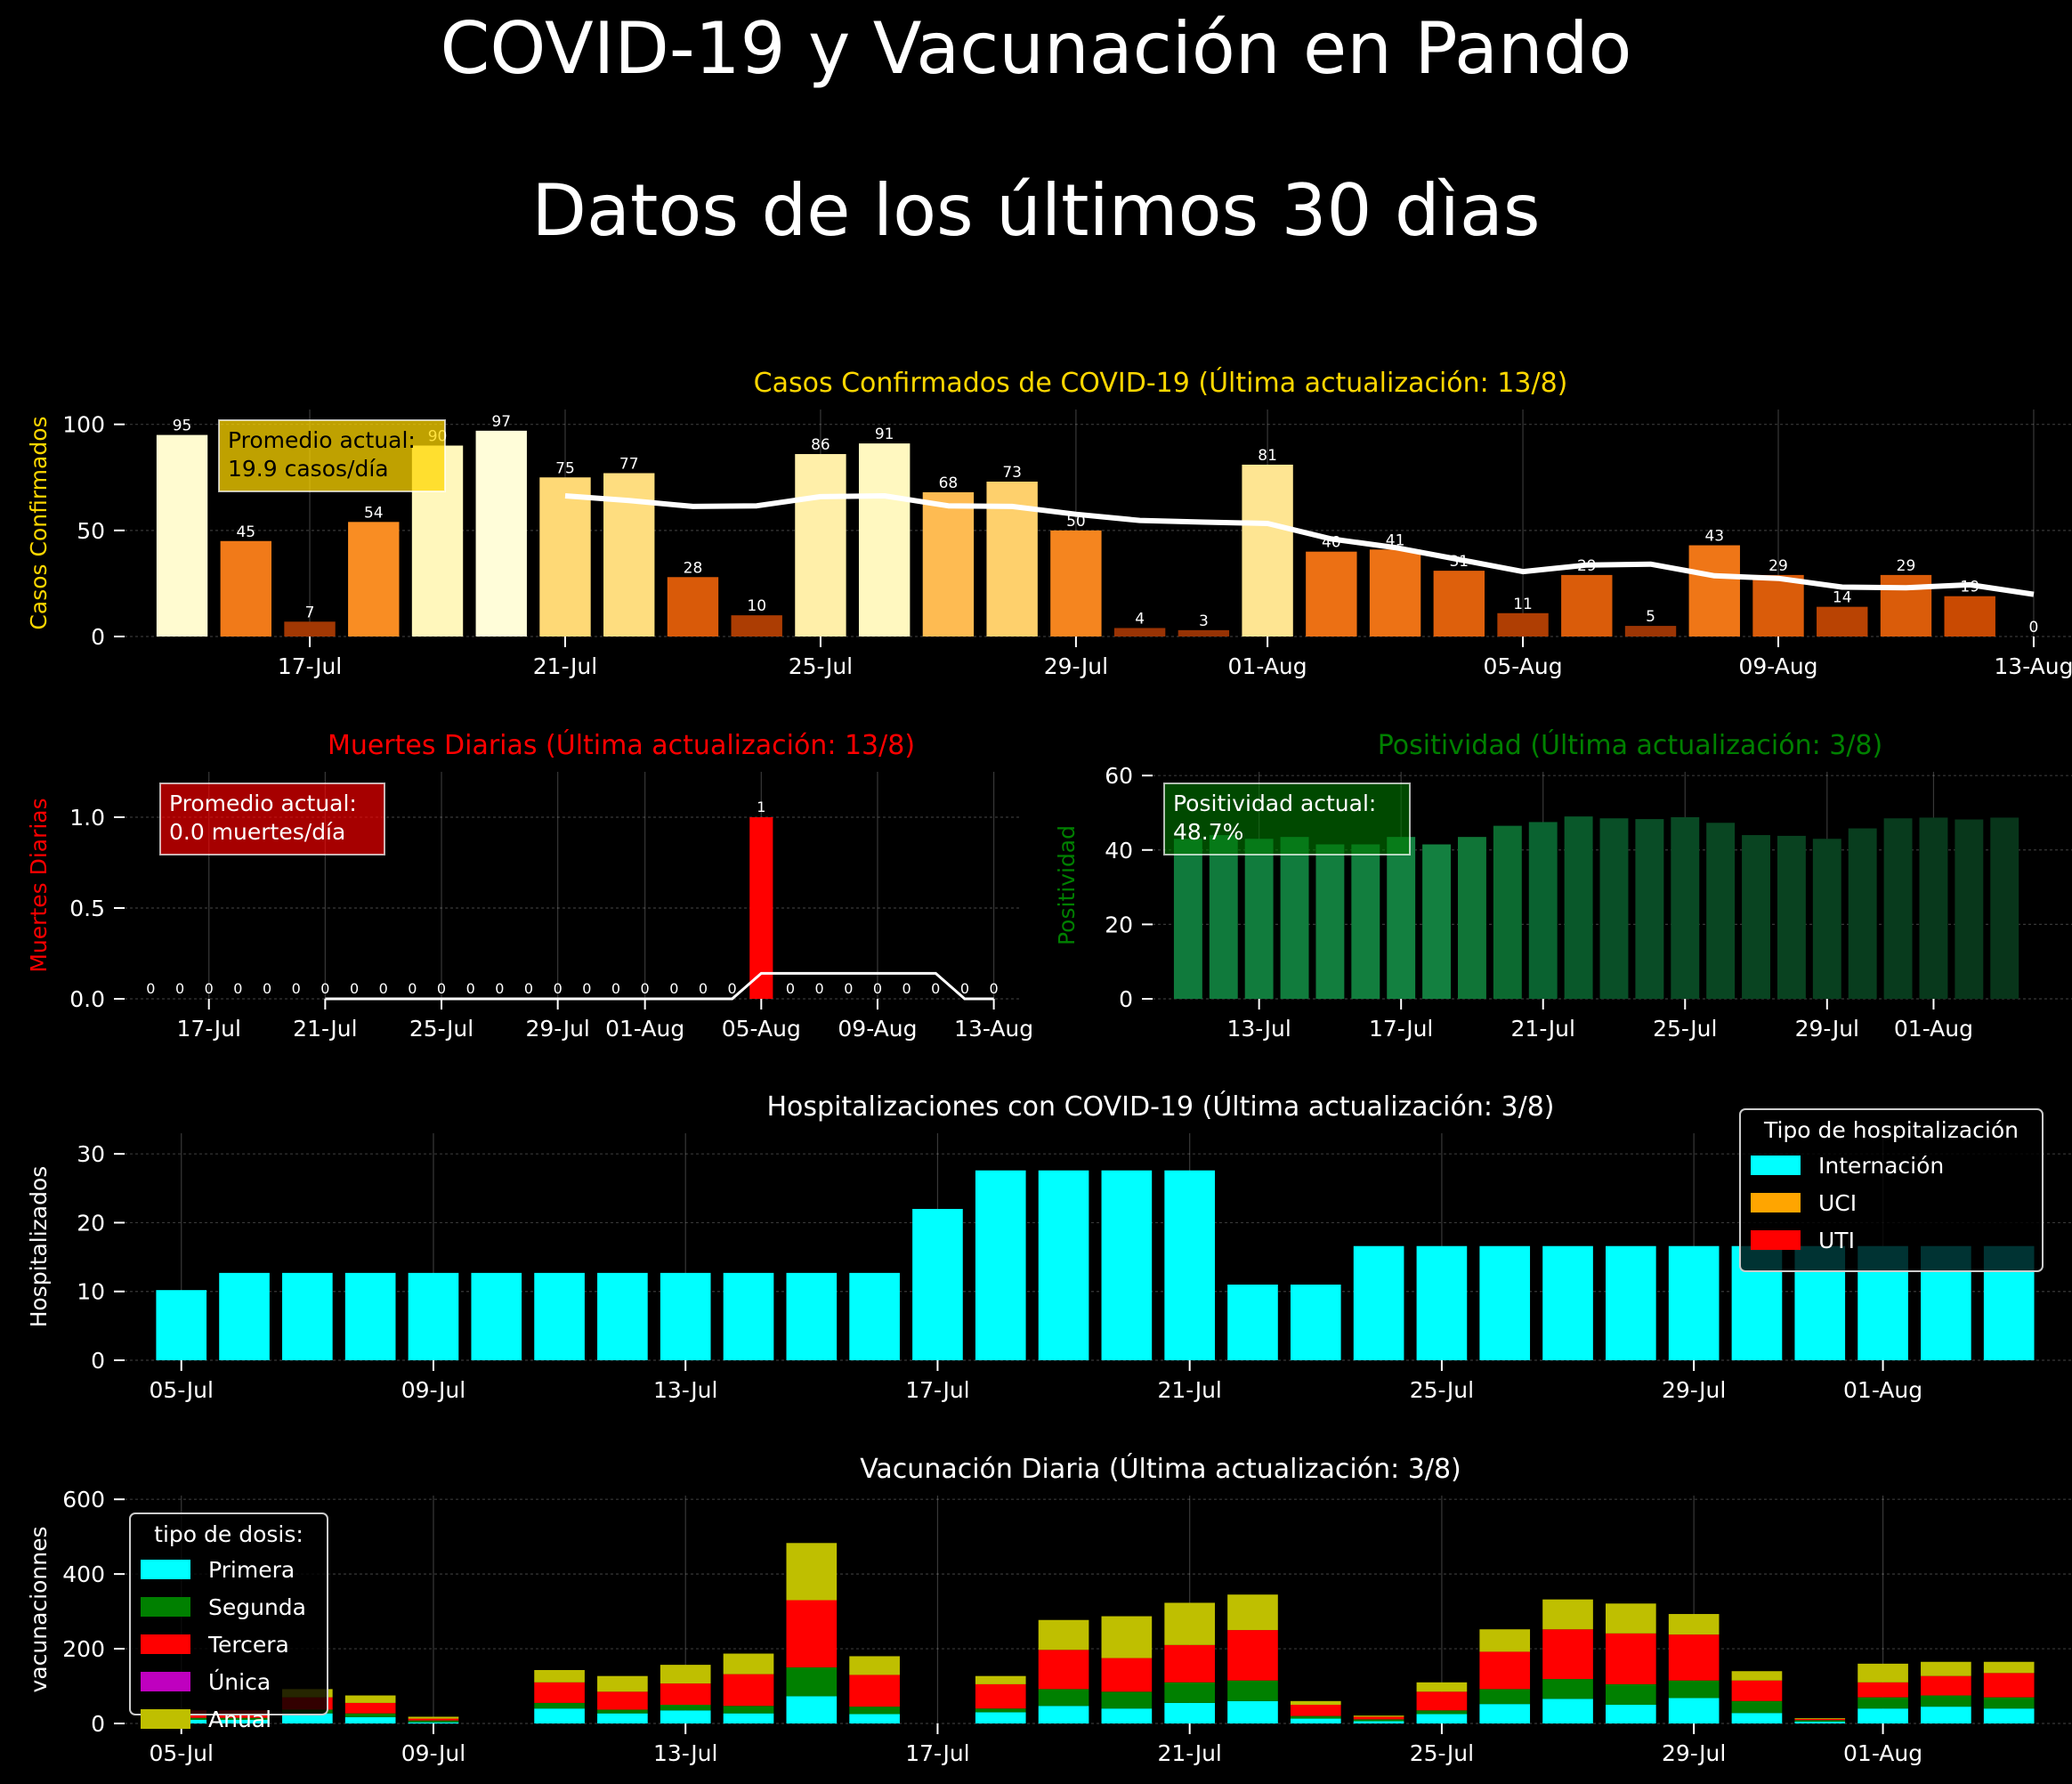 This screenshot has height=1784, width=2072. Describe the element at coordinates (1882, 1390) in the screenshot. I see `hospital-xtick-label: 01-Aug` at that location.